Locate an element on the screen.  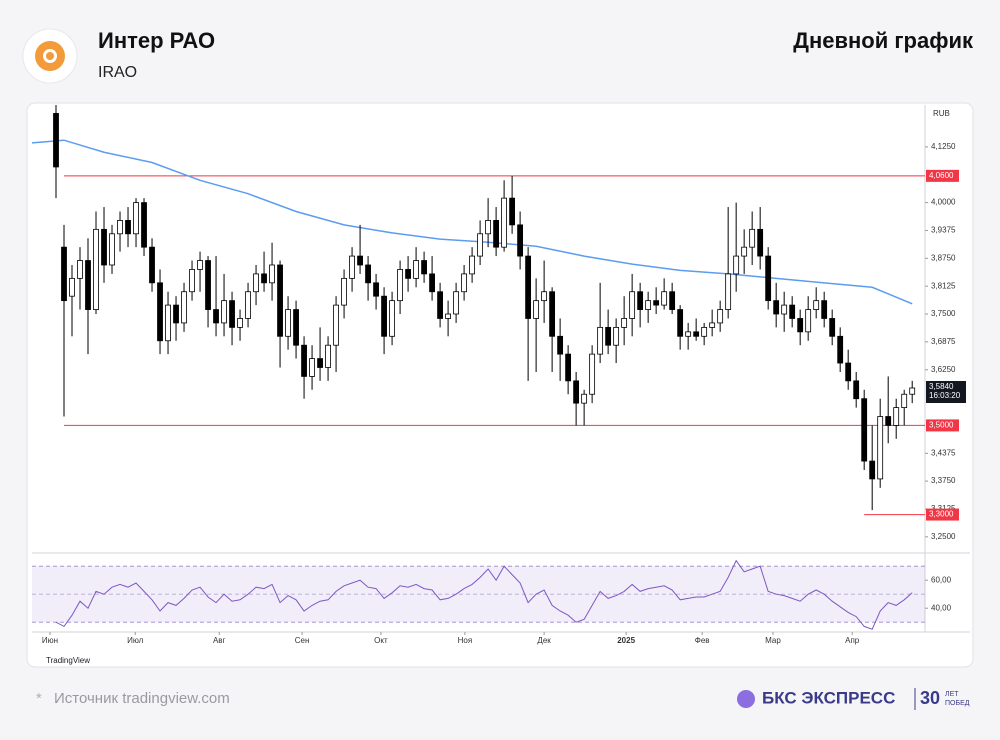
y-tick-label: 3,8125 is located at coordinates (943, 285).